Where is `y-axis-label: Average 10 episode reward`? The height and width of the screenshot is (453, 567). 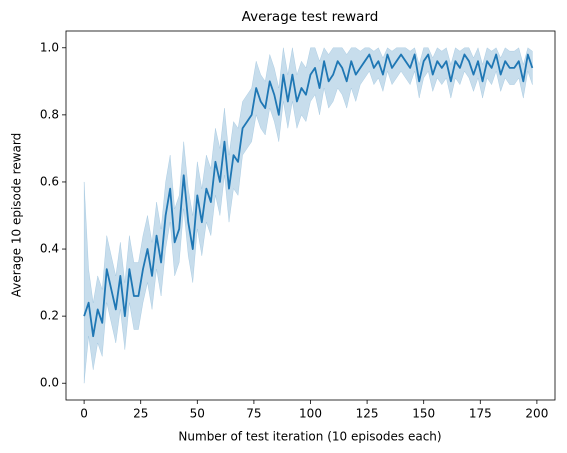 y-axis-label: Average 10 episode reward is located at coordinates (17, 215).